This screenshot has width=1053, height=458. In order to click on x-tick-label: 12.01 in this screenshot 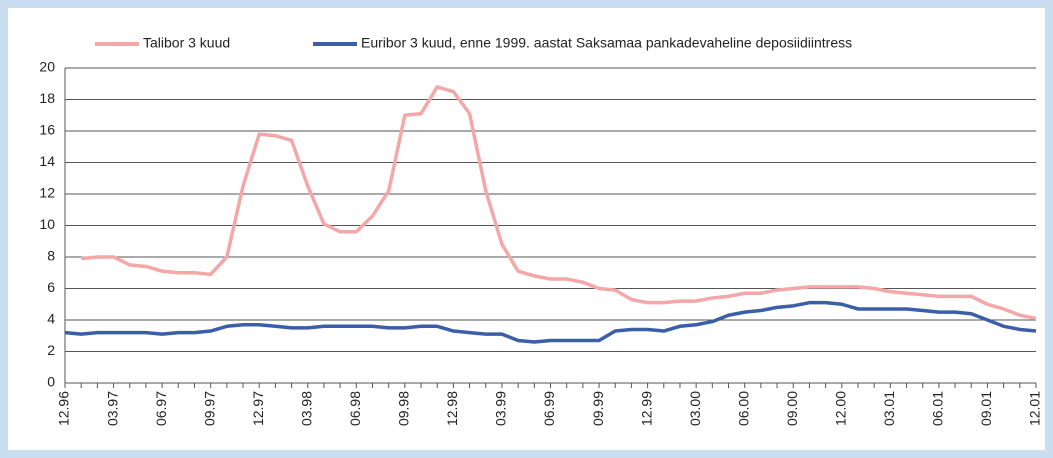, I will do `click(1035, 408)`.